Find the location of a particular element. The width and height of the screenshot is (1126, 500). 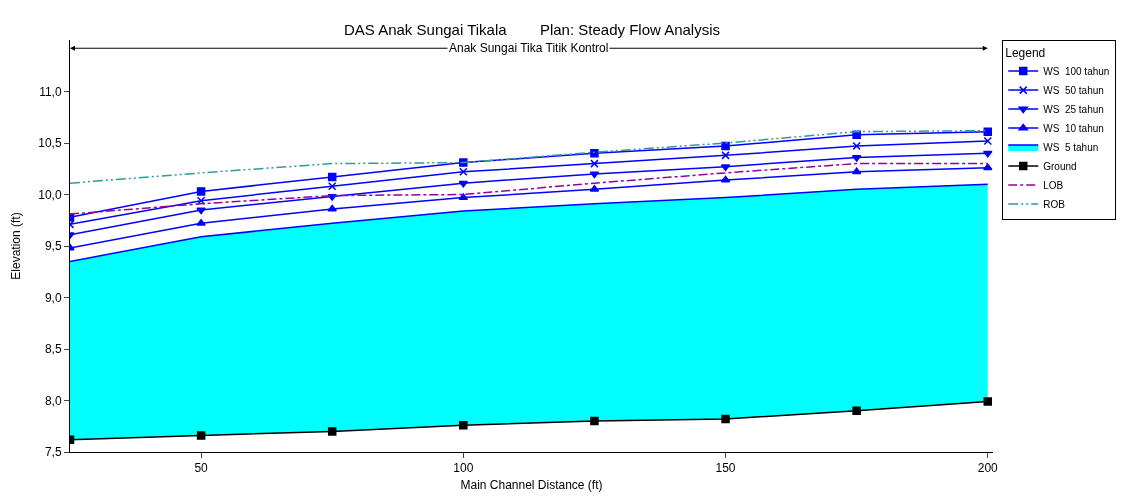

y-tick-label: 10,5 is located at coordinates (50, 143).